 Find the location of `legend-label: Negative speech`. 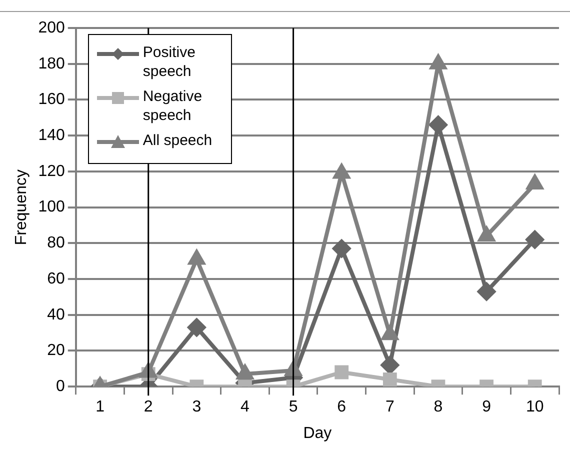

legend-label: Negative speech is located at coordinates (173, 106).